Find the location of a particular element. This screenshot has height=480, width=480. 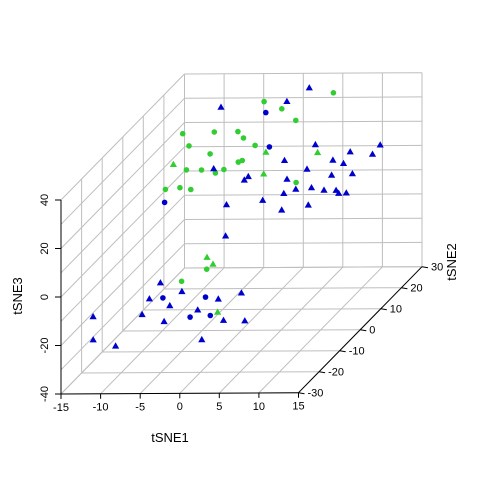

y-tick-label: -10 is located at coordinates (357, 352).